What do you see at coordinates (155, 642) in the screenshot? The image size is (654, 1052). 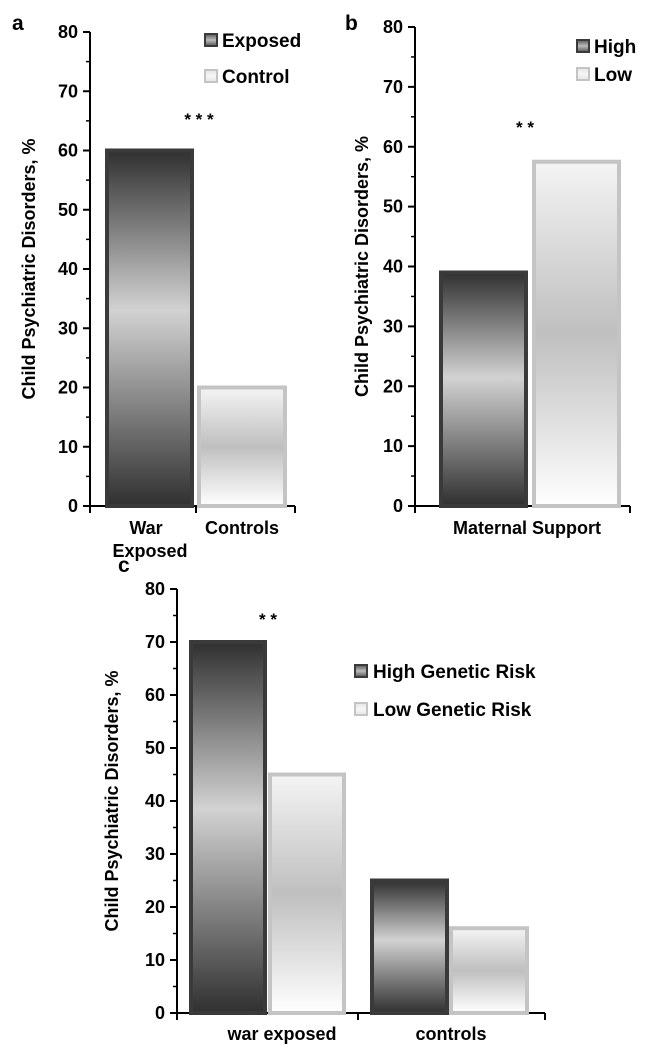 I see `panel-c-y-tick-label: 70` at bounding box center [155, 642].